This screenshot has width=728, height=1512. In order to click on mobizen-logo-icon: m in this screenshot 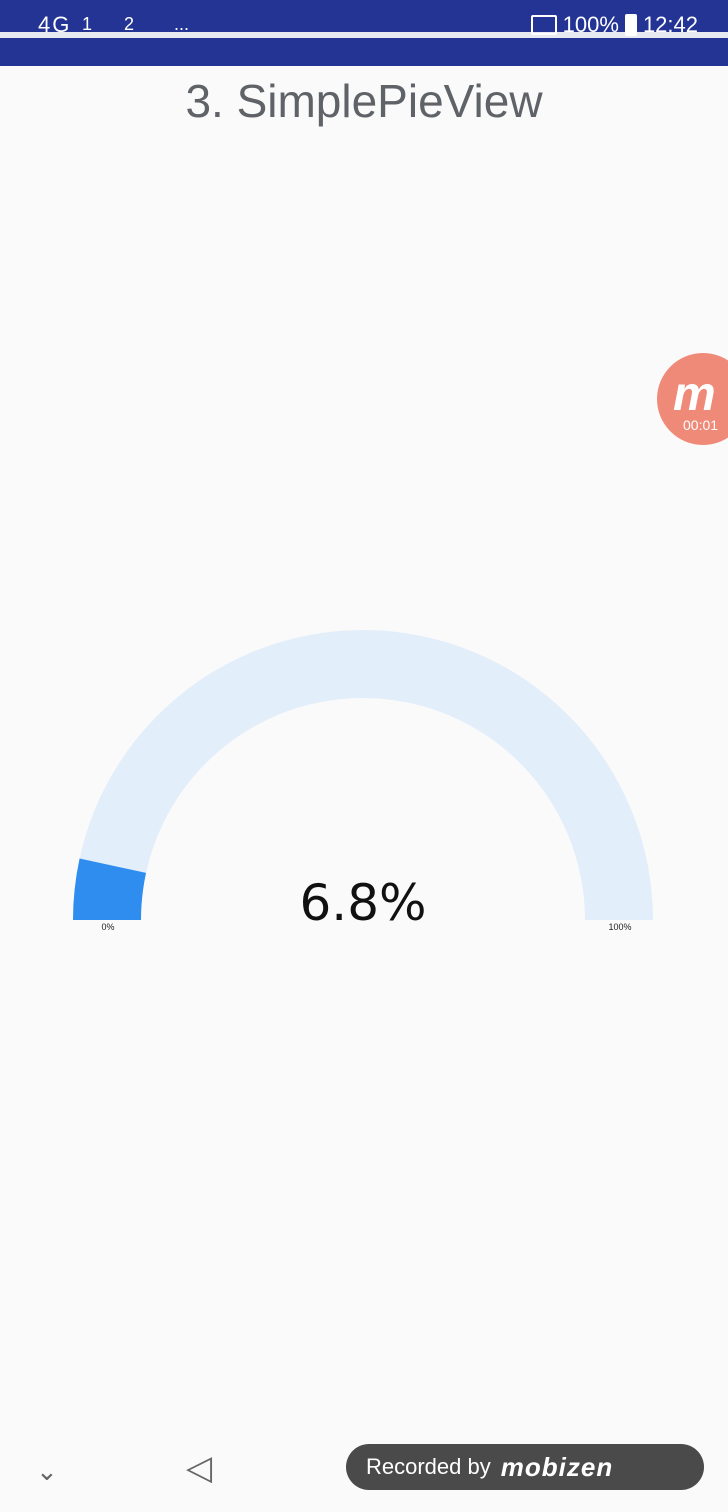, I will do `click(694, 394)`.